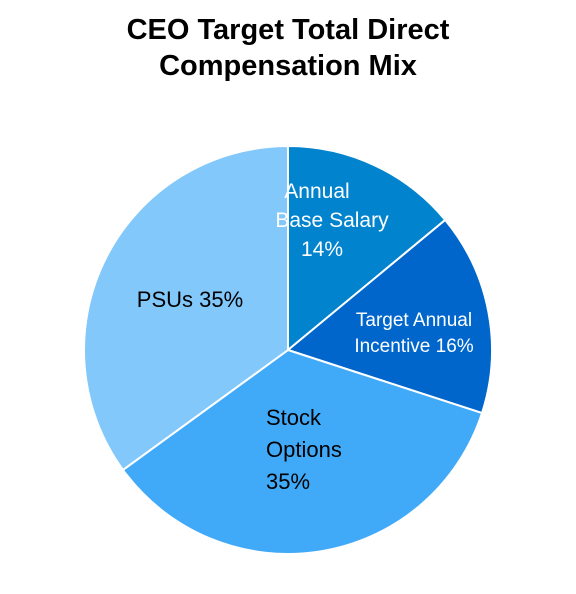  What do you see at coordinates (316, 191) in the screenshot?
I see `slice-label-0-line-0: Annual` at bounding box center [316, 191].